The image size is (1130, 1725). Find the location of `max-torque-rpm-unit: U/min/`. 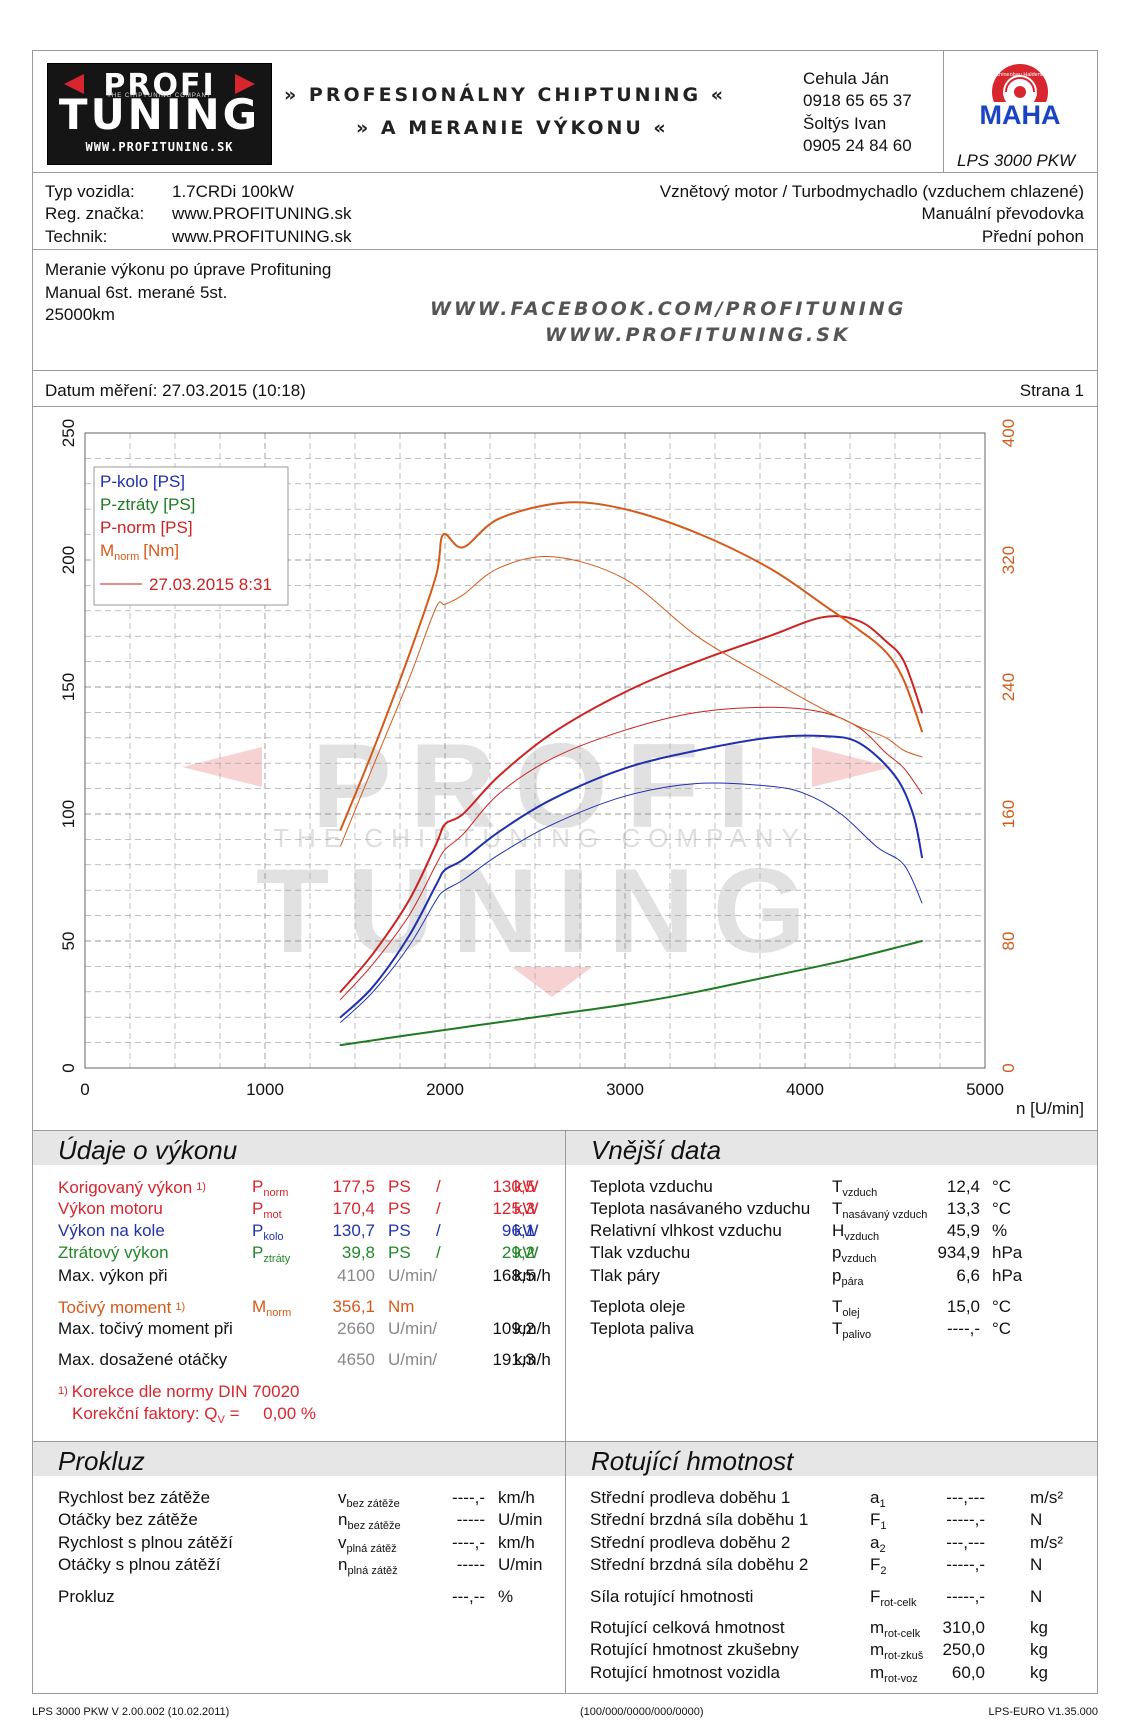

max-torque-rpm-unit: U/min/ is located at coordinates (413, 1328).